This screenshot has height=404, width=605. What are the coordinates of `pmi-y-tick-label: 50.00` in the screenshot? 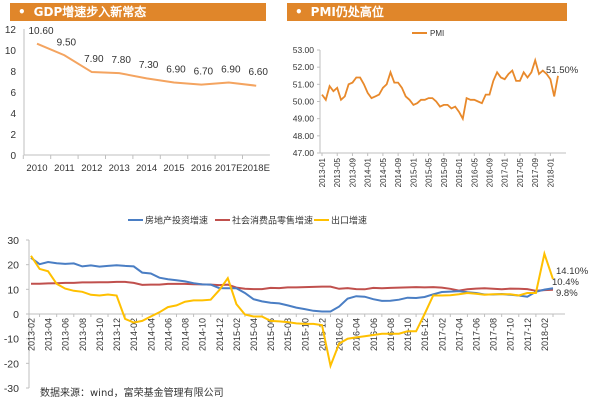 It's located at (304, 102).